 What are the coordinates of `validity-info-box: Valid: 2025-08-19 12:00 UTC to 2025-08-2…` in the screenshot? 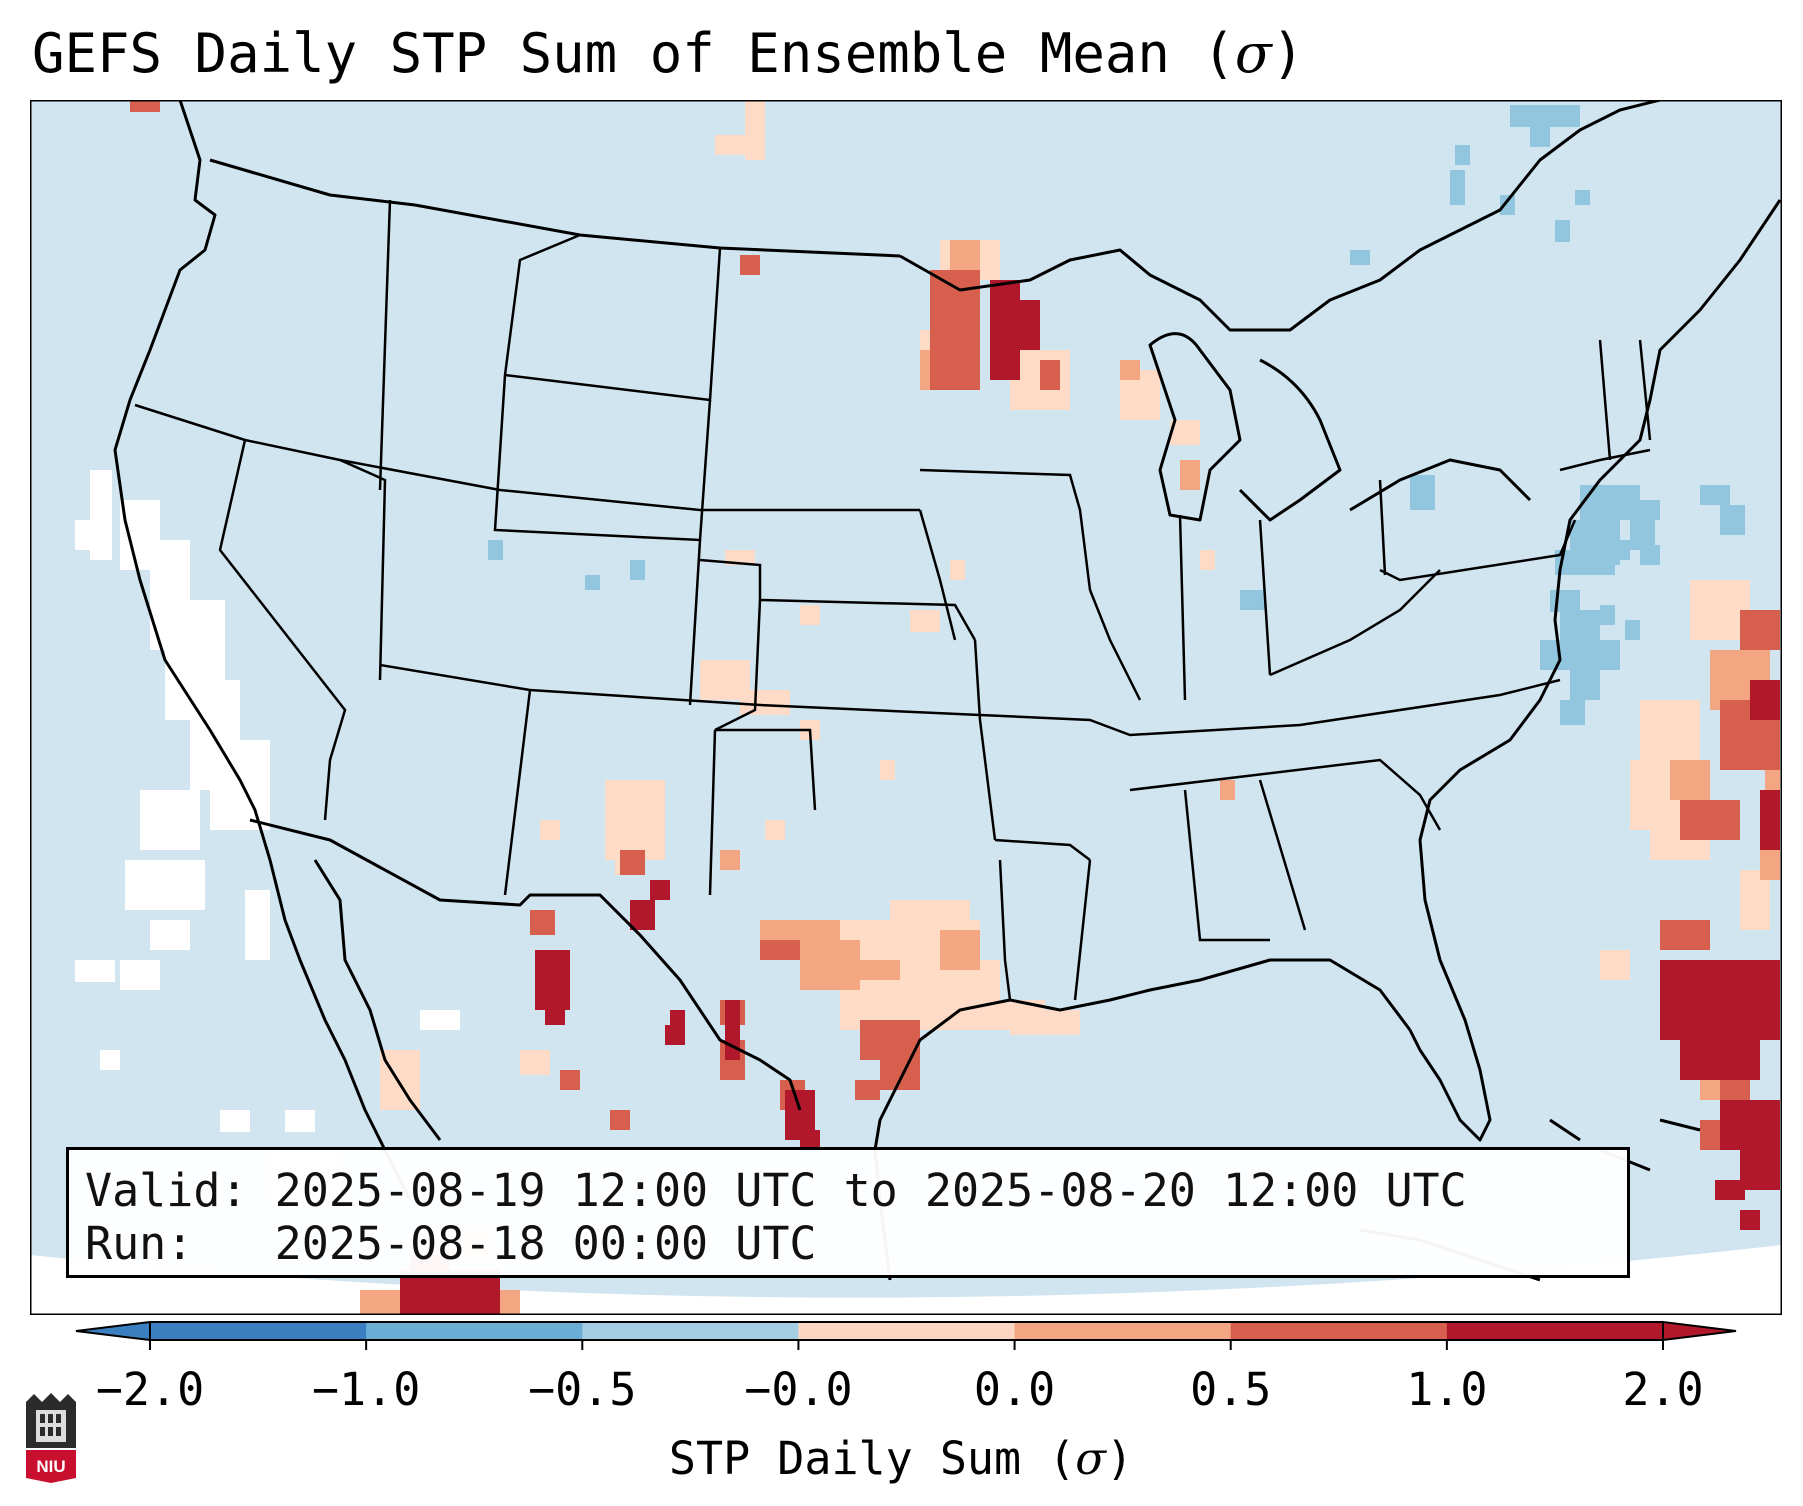 It's located at (848, 1212).